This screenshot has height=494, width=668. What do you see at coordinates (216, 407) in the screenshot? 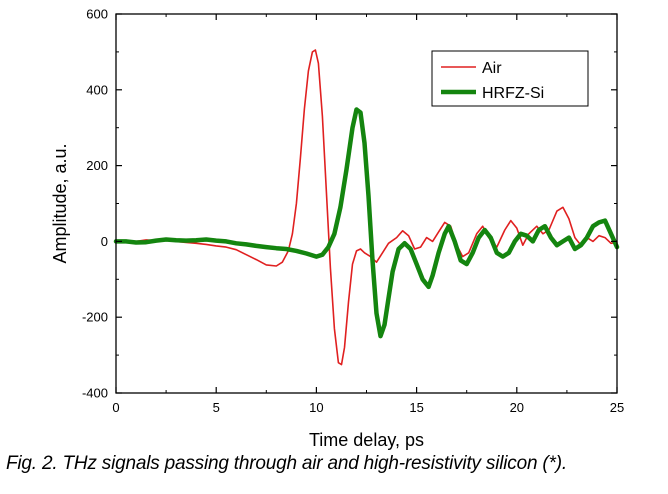
I see `x-tick-label: 5` at bounding box center [216, 407].